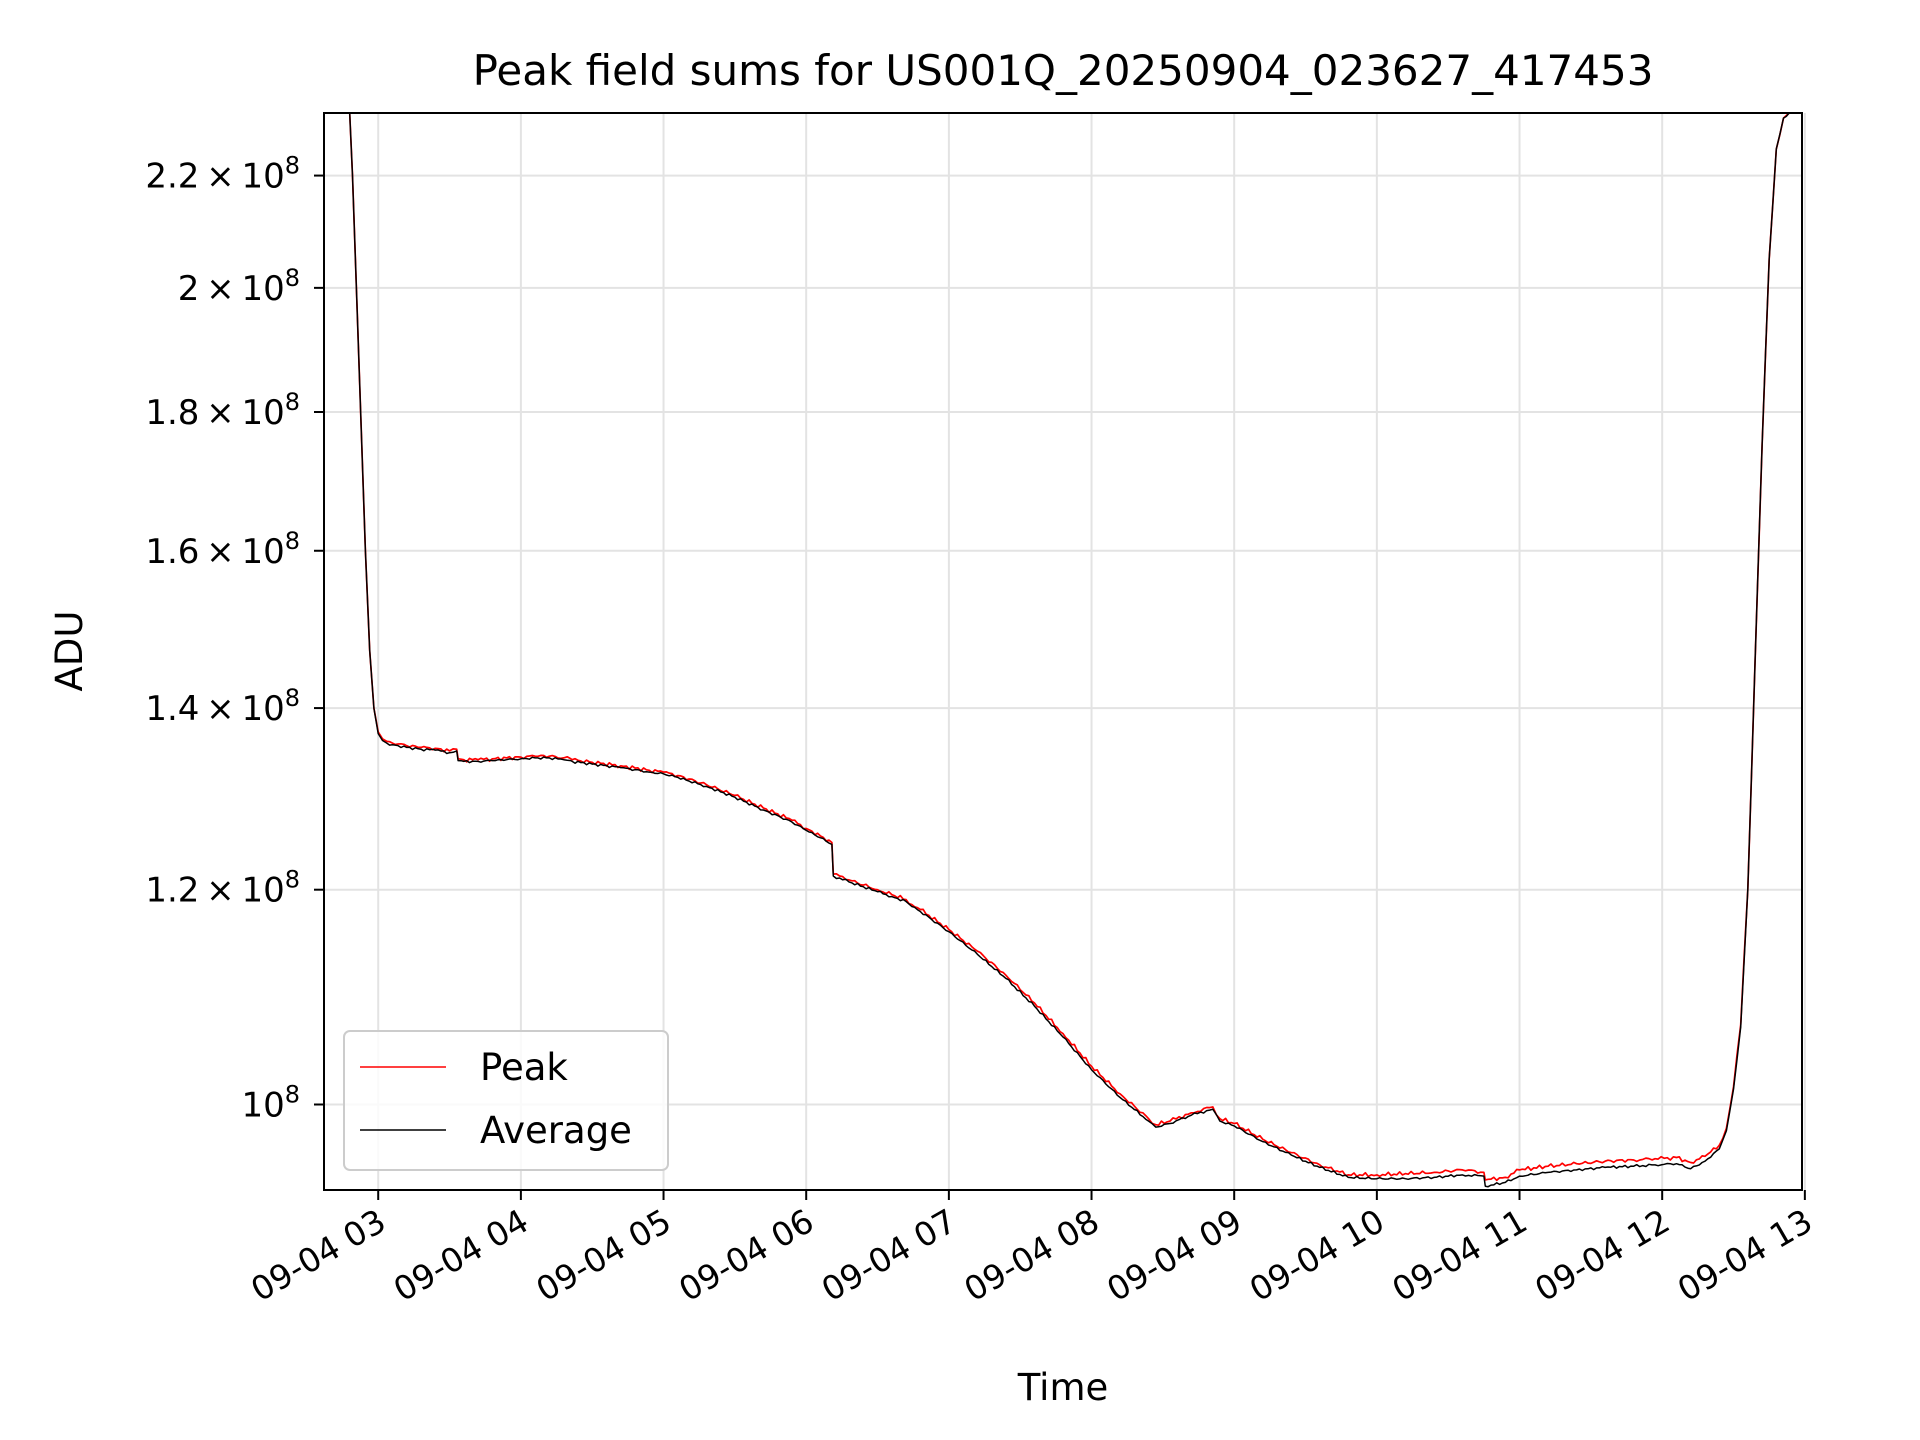 The height and width of the screenshot is (1440, 1920). I want to click on y-tick-label: 108, so click(270, 1103).